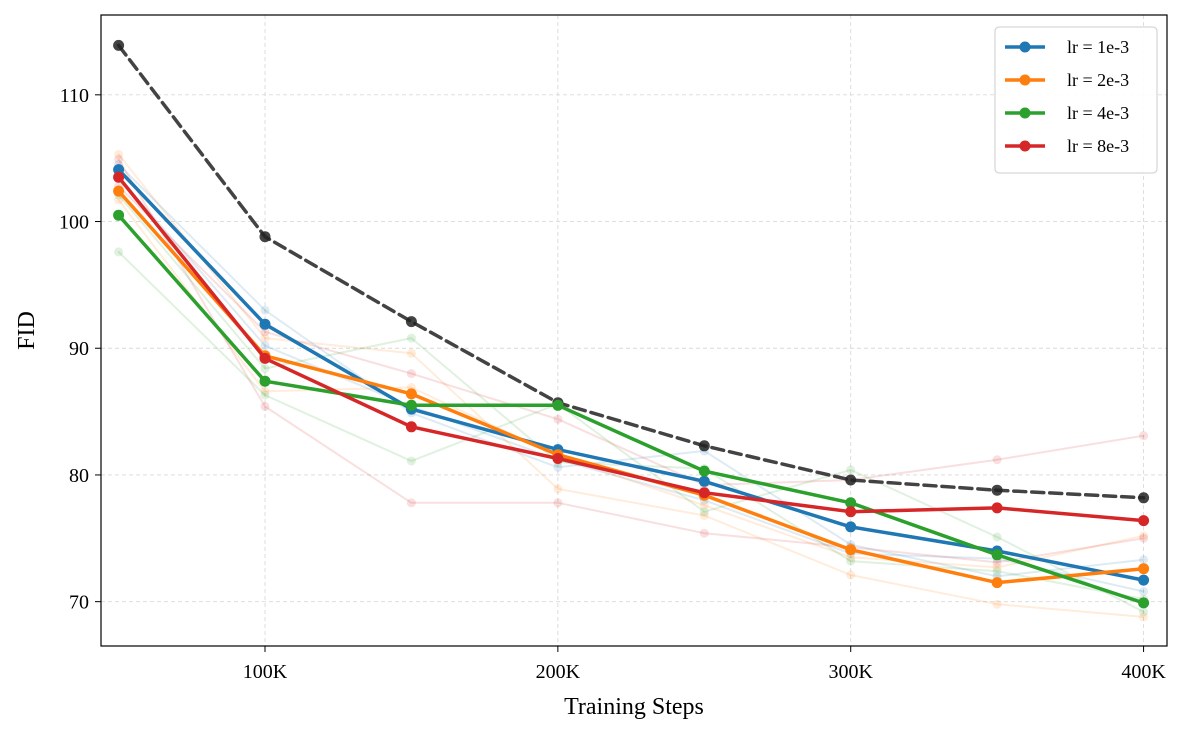  I want to click on y-axis-title: FID, so click(27, 330).